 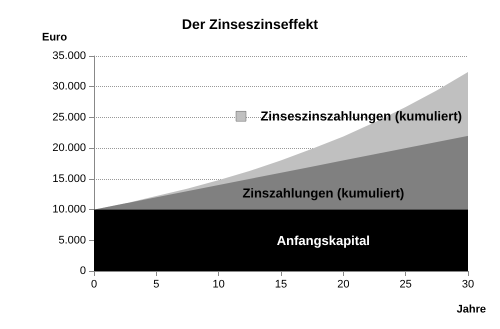 I want to click on y-tick-label: 5.000, so click(x=72, y=240).